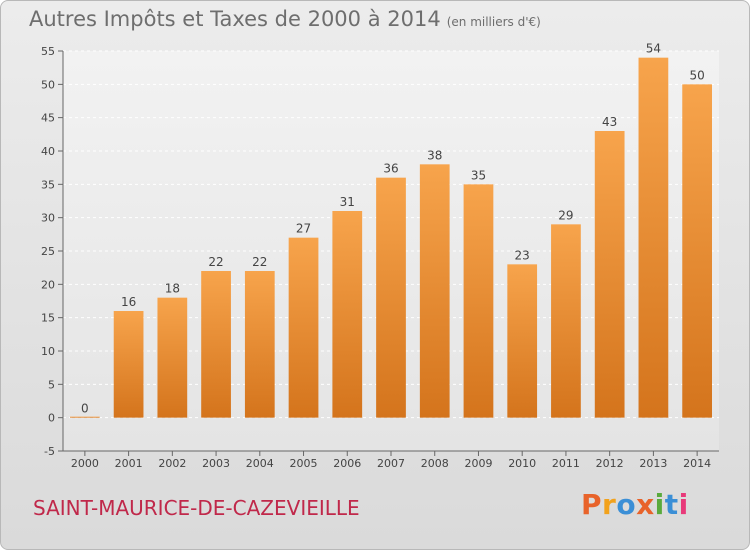 This screenshot has width=750, height=550. Describe the element at coordinates (522, 463) in the screenshot. I see `x-tick-label: 2010` at that location.